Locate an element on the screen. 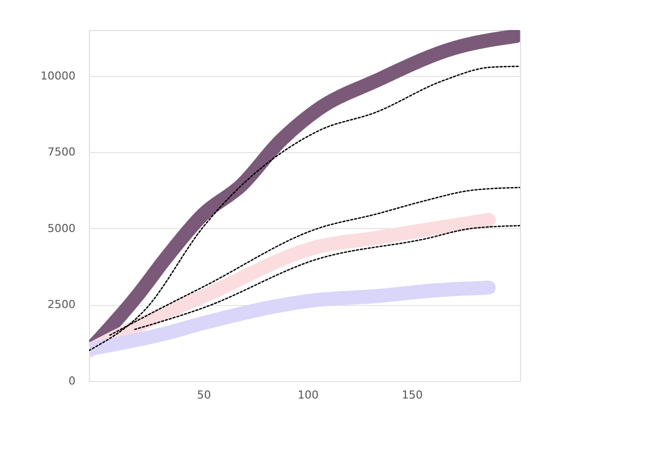  y-tick-label: 10000 is located at coordinates (58, 75).